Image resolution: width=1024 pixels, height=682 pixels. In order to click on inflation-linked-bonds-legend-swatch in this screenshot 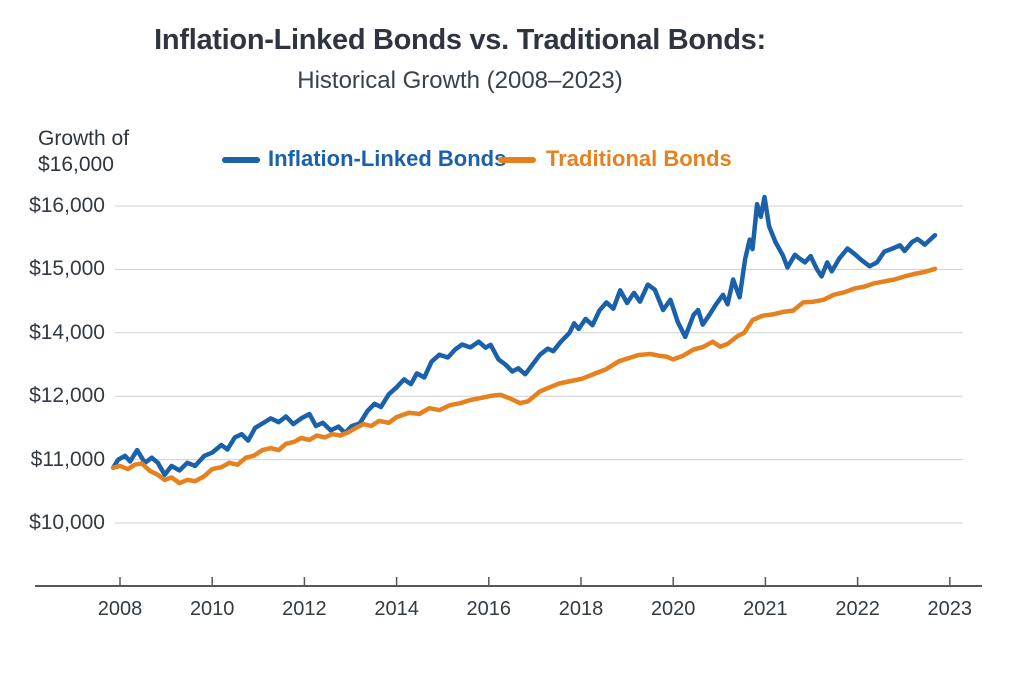, I will do `click(241, 160)`.